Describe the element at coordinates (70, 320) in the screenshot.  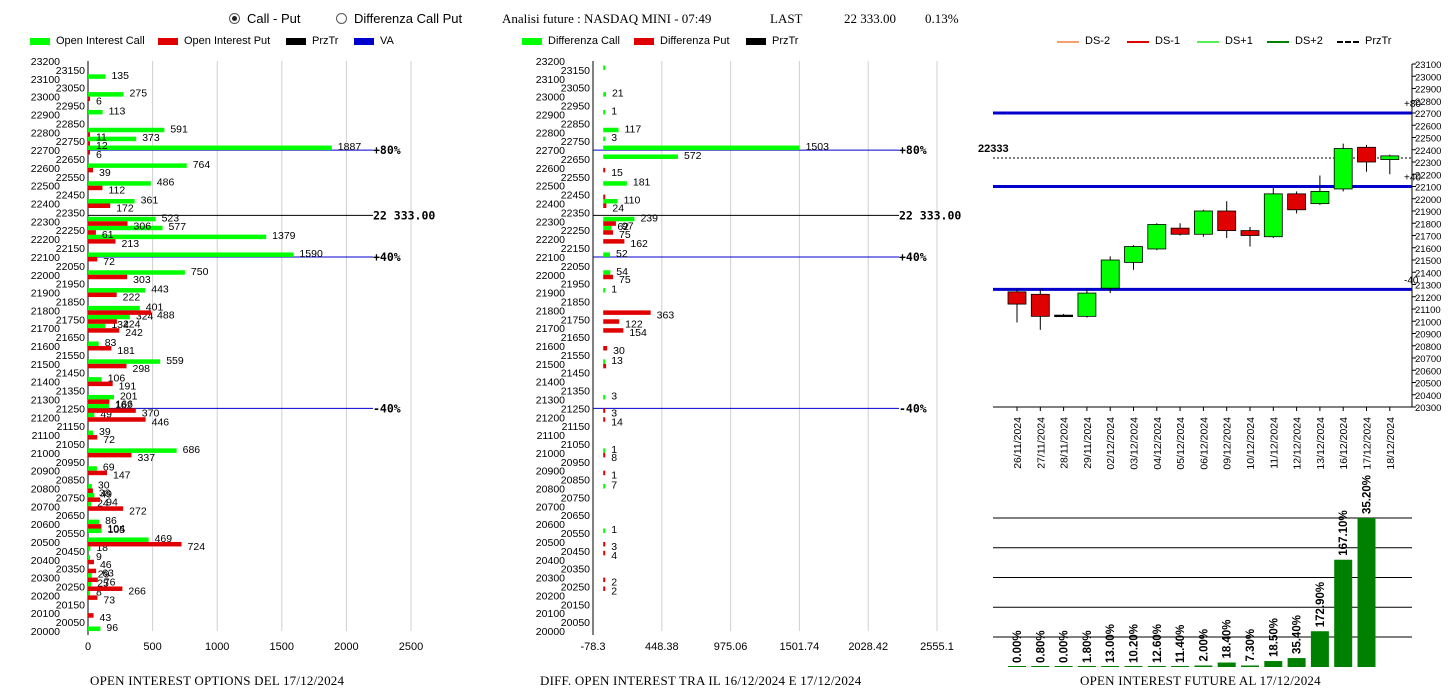
I see `y-tick-label: 21750` at that location.